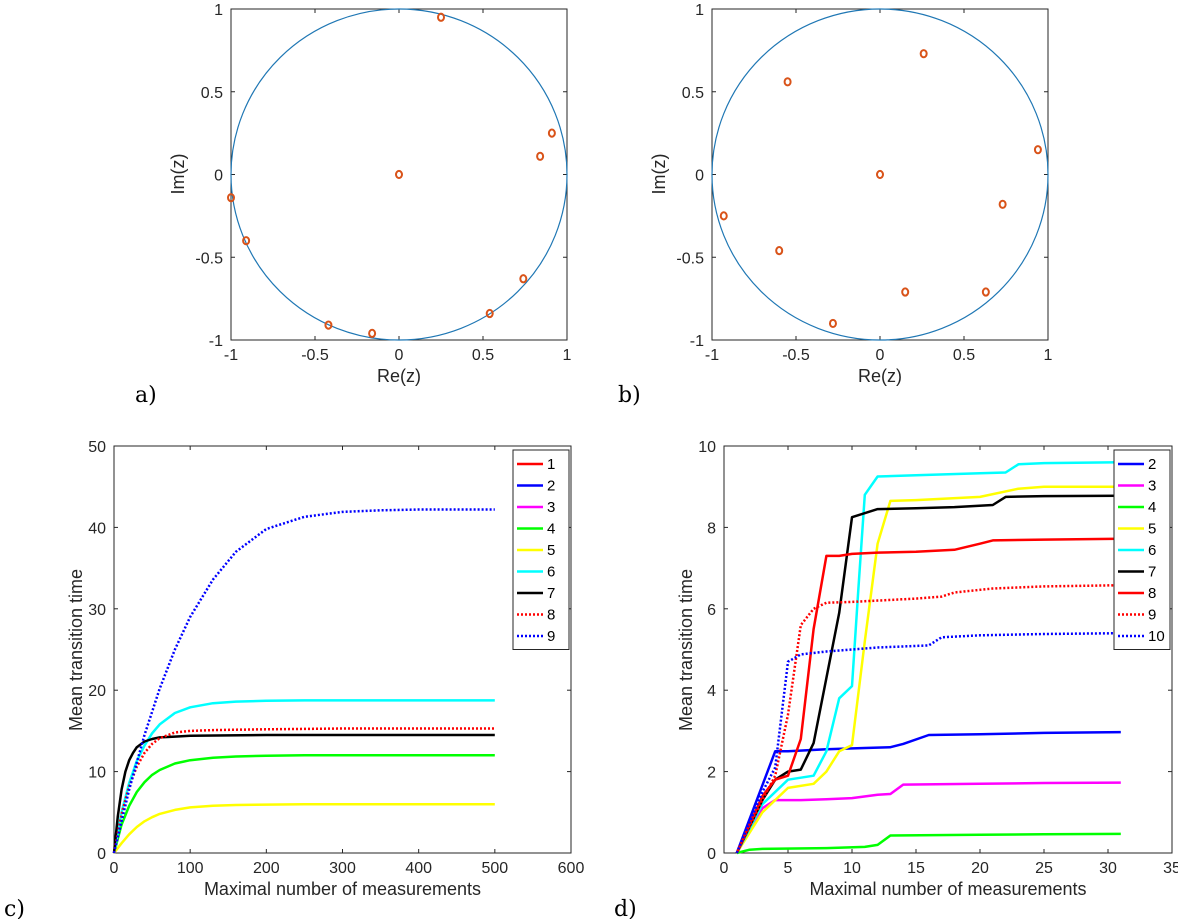 The height and width of the screenshot is (919, 1178). I want to click on legend-entry-8: 8, so click(1152, 593).